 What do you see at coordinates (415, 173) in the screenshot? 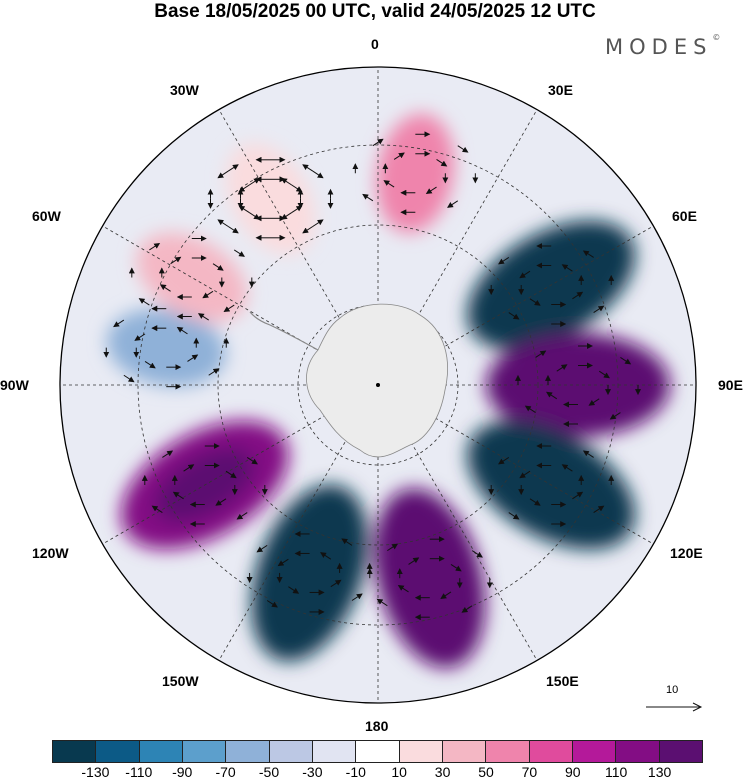
I see `positive-anomaly-10e` at bounding box center [415, 173].